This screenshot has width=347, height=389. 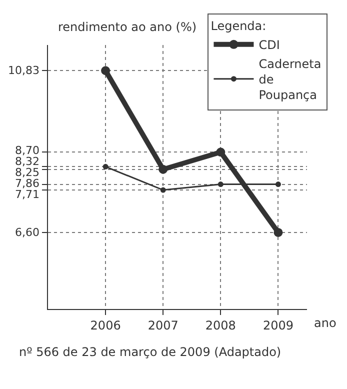 I want to click on y-tick-label: 10,83, so click(x=24, y=70).